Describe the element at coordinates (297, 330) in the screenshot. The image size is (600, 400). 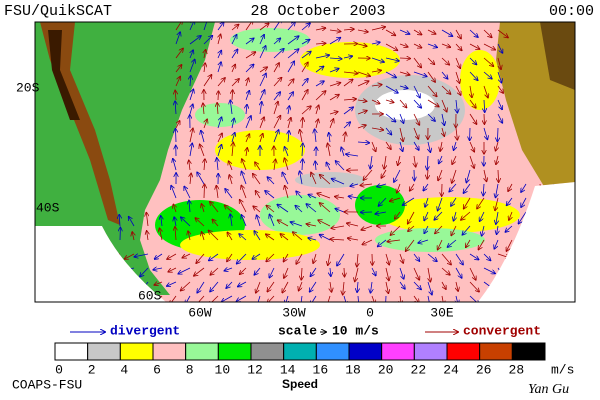
I see `legend-scale: scale` at that location.